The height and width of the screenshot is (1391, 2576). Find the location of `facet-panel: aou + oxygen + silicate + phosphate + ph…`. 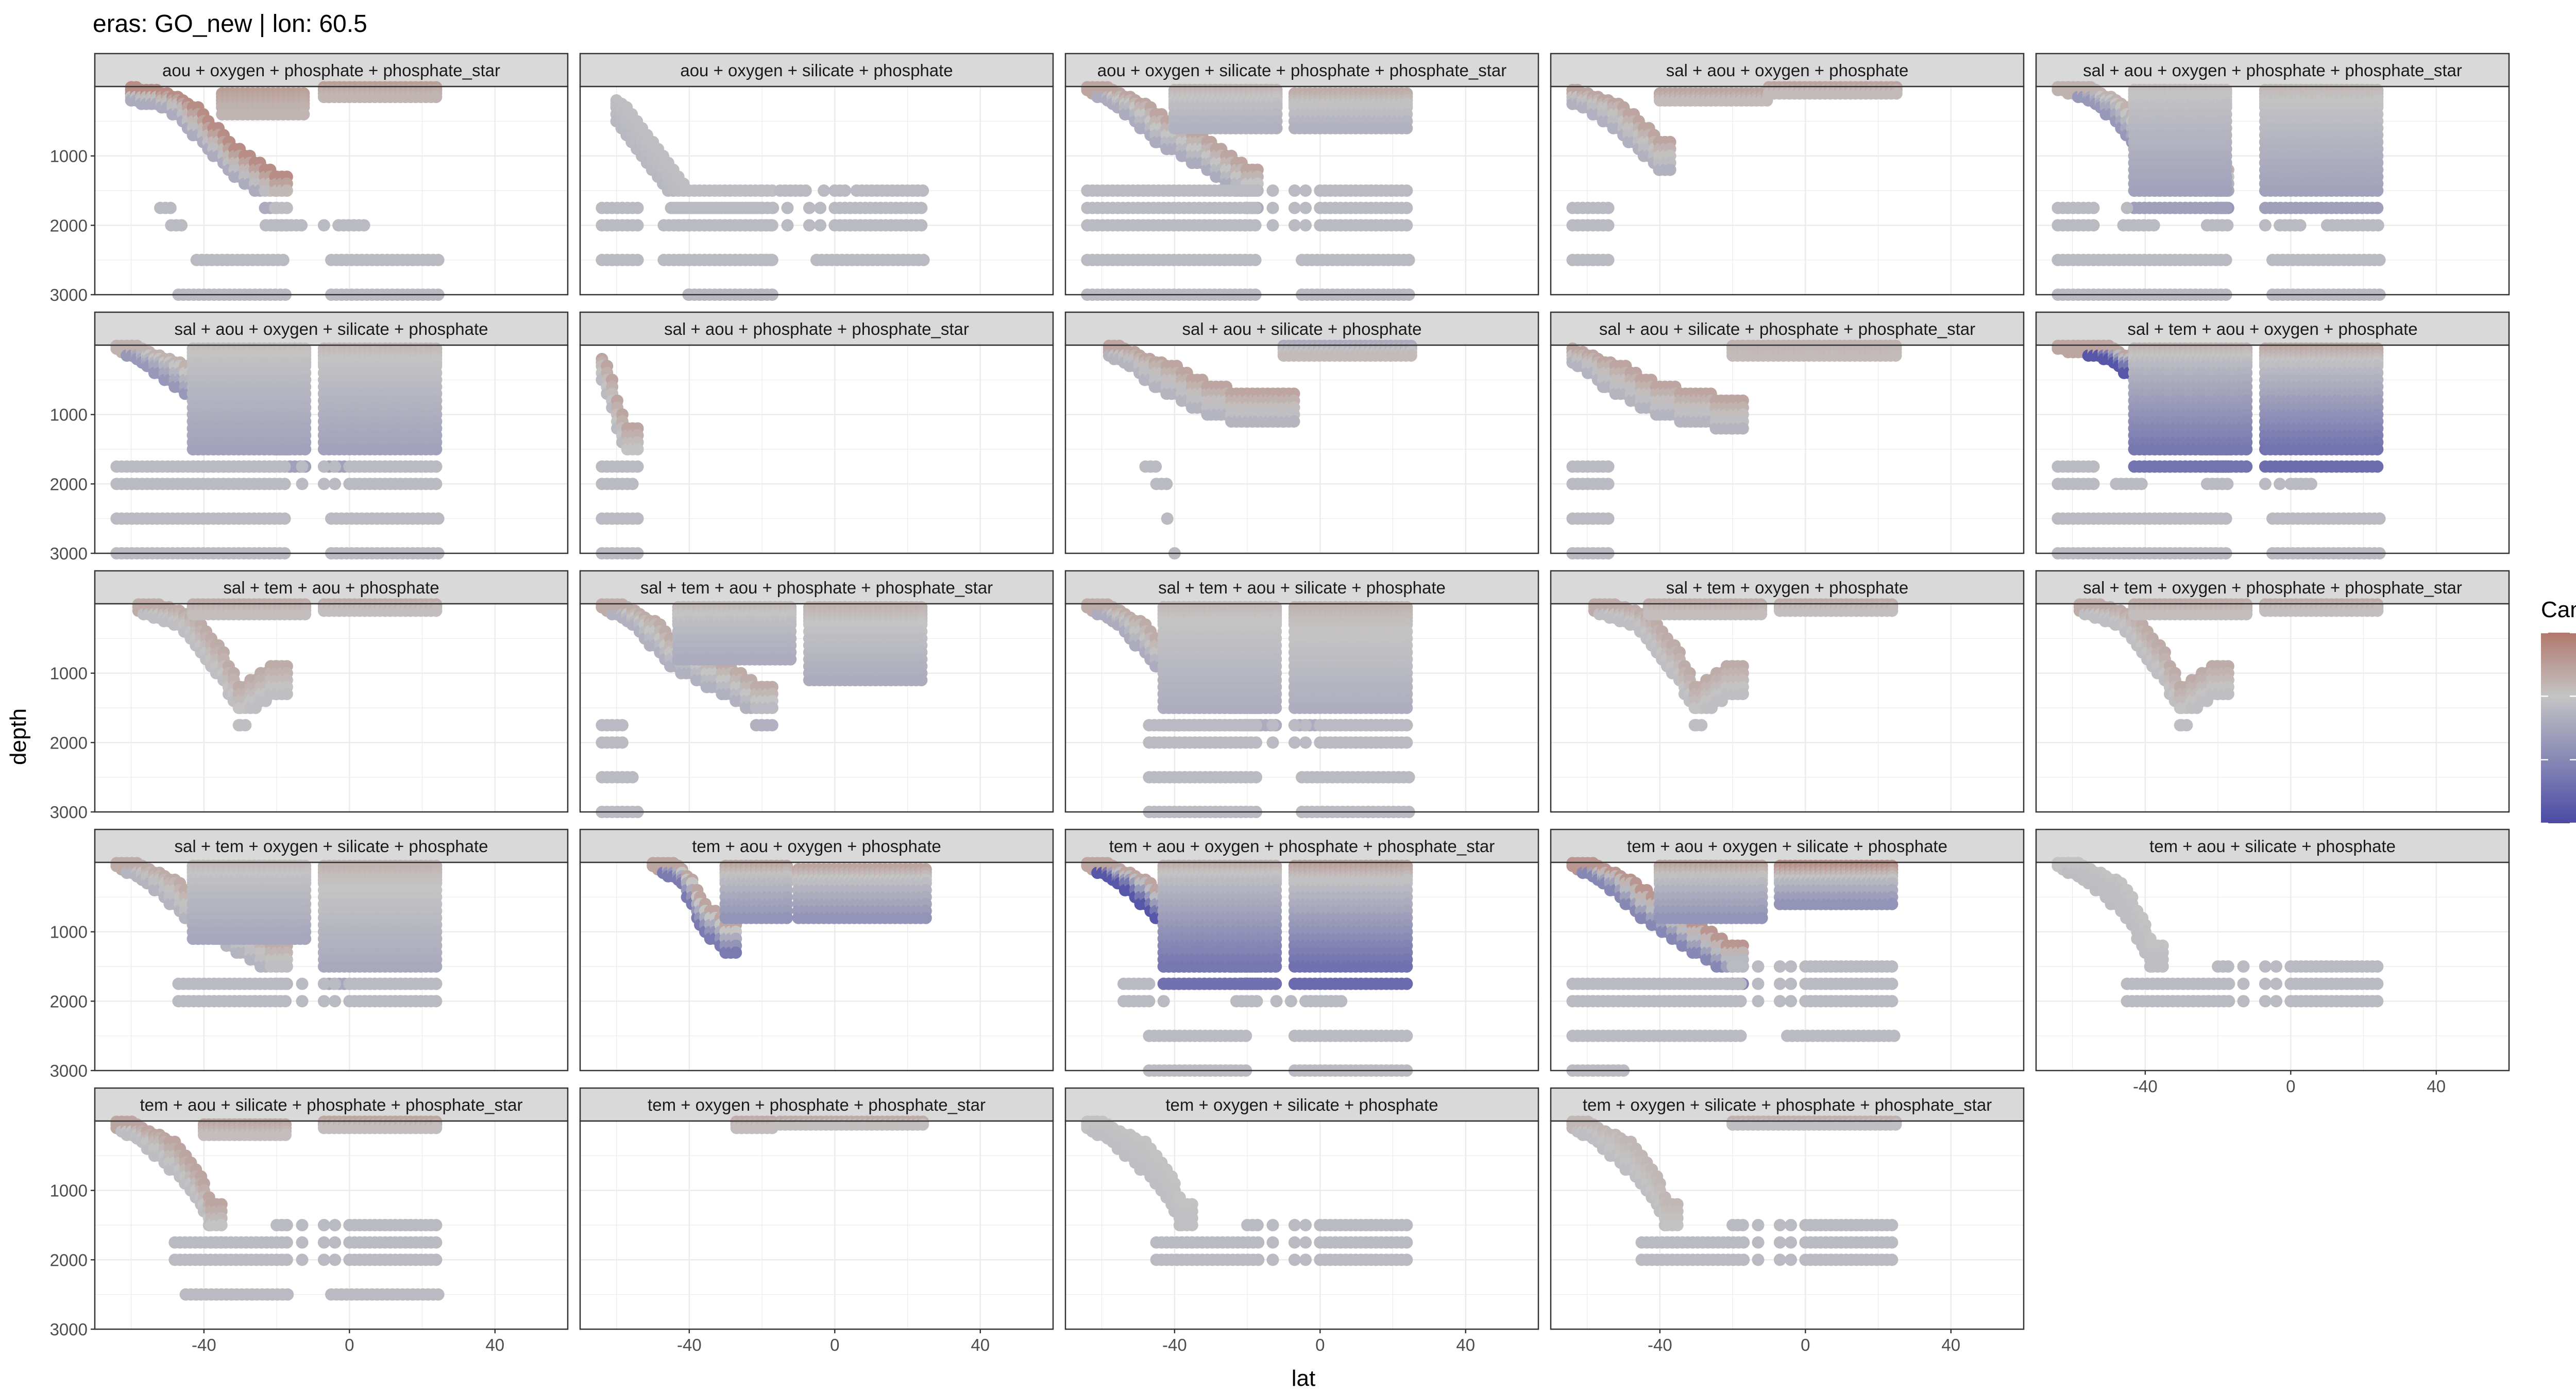

facet-panel: aou + oxygen + silicate + phosphate + ph… is located at coordinates (1301, 177).